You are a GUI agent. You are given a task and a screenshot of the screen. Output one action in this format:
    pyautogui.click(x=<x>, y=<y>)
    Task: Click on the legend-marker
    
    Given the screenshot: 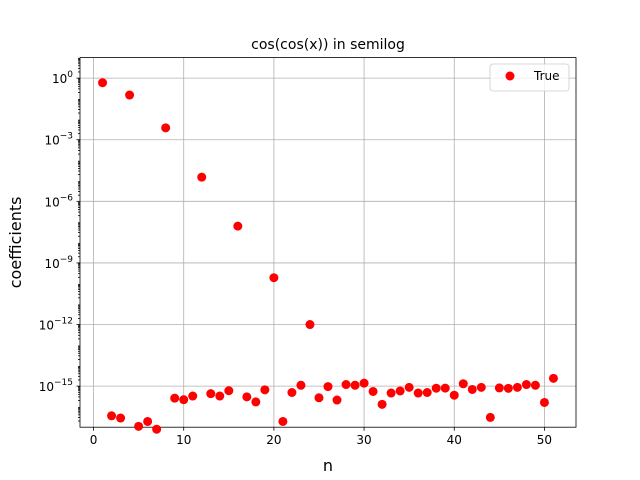 What is the action you would take?
    pyautogui.click(x=510, y=76)
    